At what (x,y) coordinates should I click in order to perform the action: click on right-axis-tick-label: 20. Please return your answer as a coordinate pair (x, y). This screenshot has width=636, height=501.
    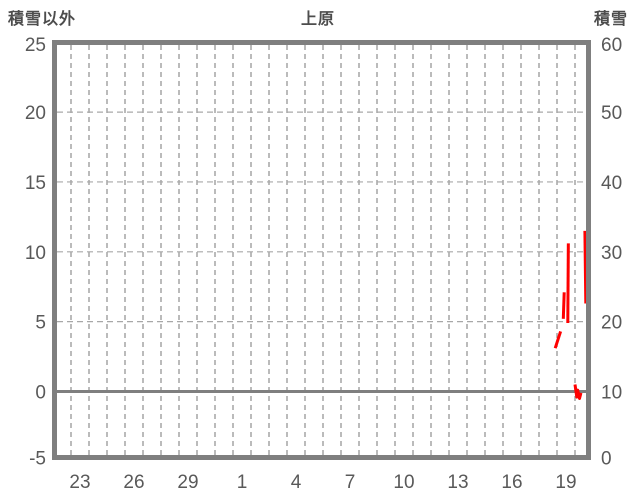
    Looking at the image, I should click on (611, 323).